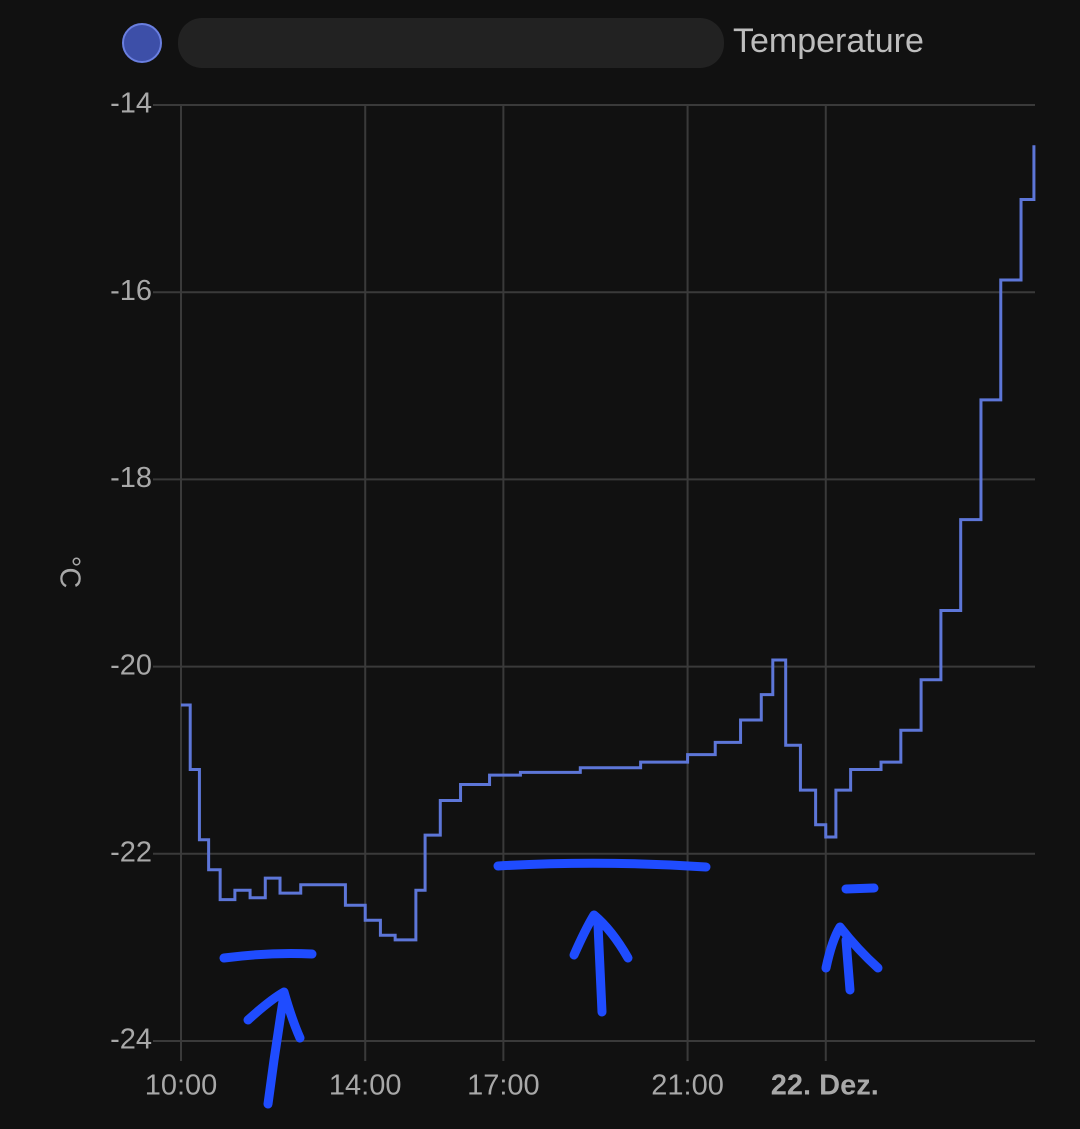  I want to click on x-tick-label: 22. Dez., so click(825, 1086).